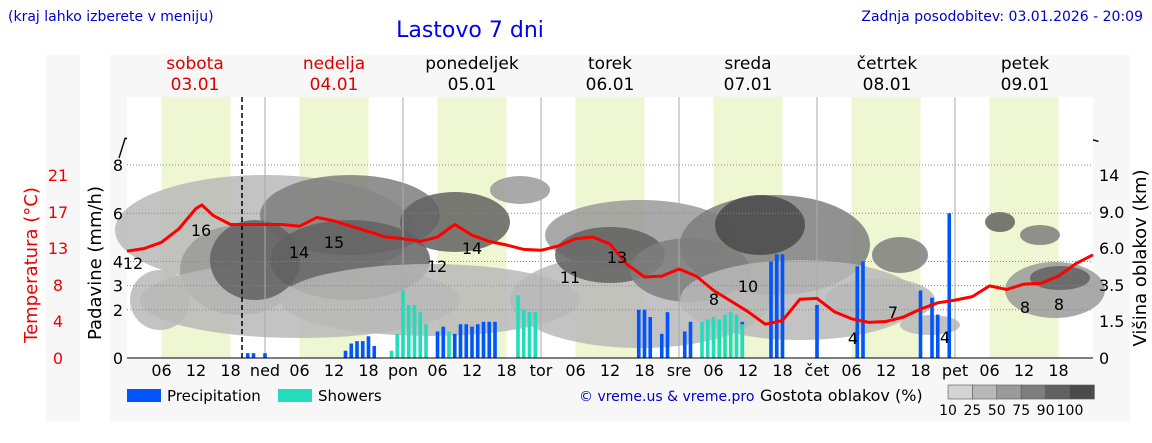 The height and width of the screenshot is (443, 1152). I want to click on temperature-label-9: 10, so click(748, 286).